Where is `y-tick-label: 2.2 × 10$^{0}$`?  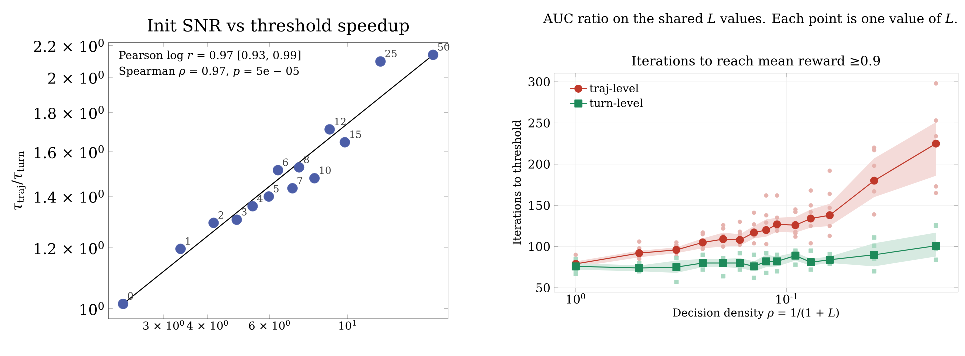 y-tick-label: 2.2 × 10$^{0}$ is located at coordinates (69, 45).